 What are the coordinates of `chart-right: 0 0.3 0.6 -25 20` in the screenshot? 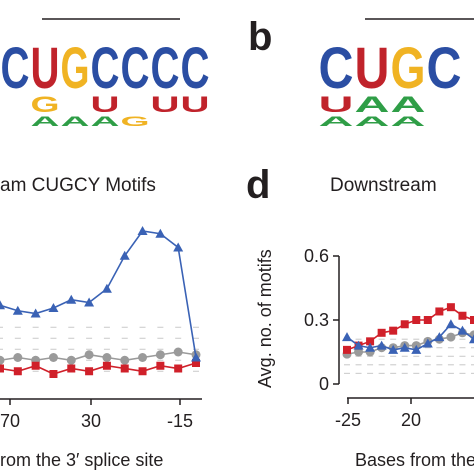 It's located at (389, 338).